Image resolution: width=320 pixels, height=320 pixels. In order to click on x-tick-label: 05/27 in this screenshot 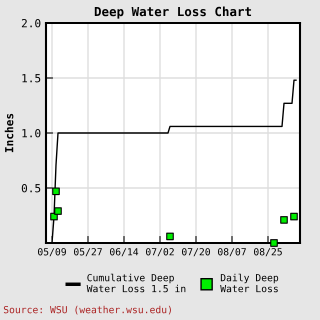, I will do `click(88, 252)`.